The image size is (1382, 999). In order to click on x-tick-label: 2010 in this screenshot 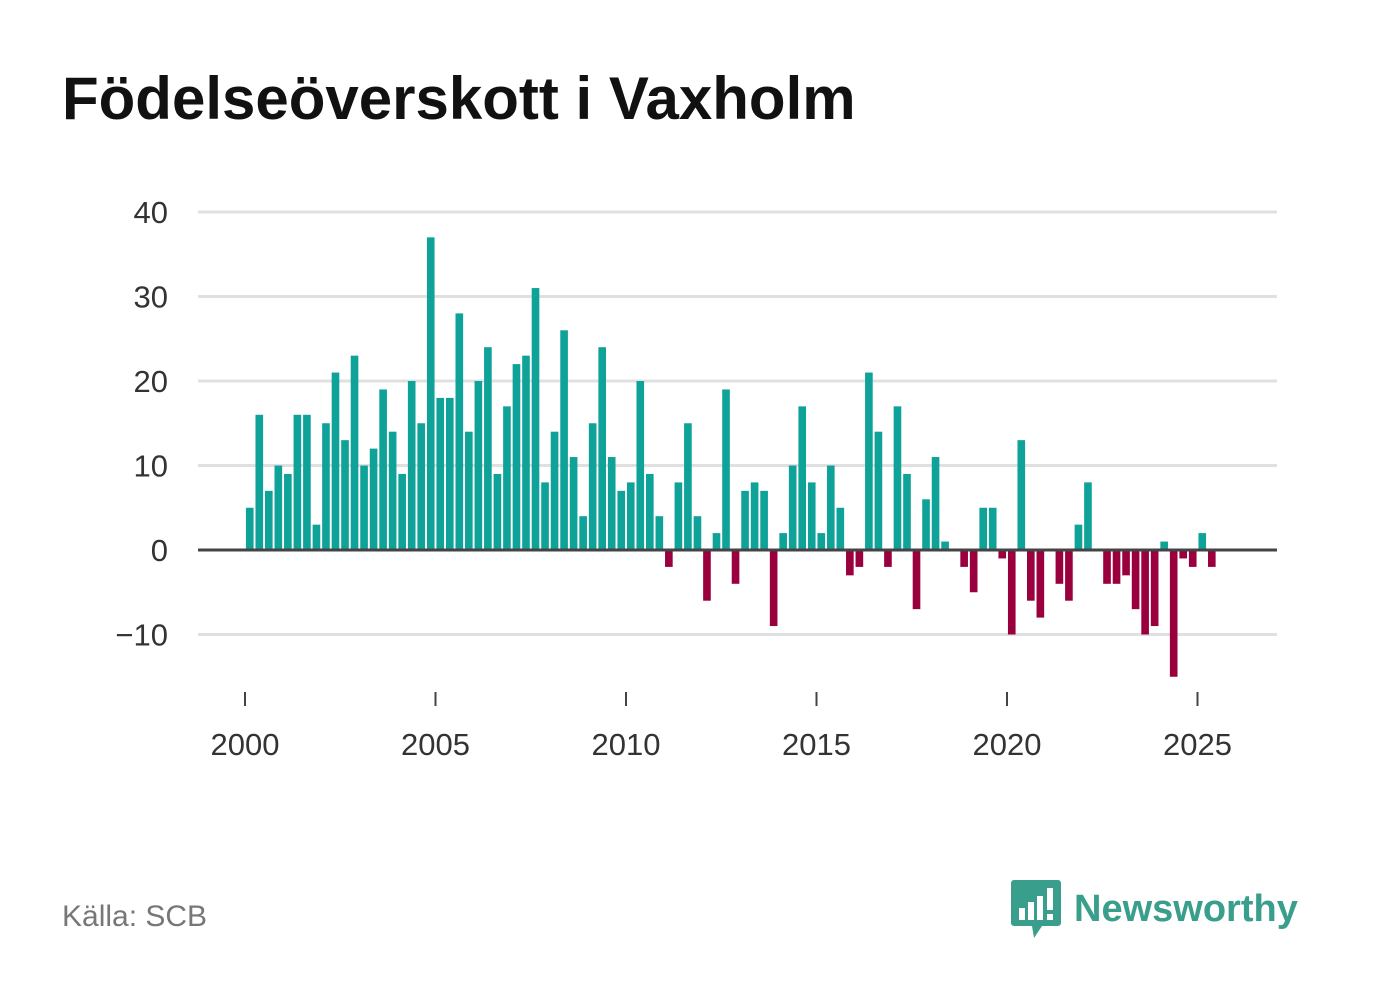, I will do `click(626, 744)`.